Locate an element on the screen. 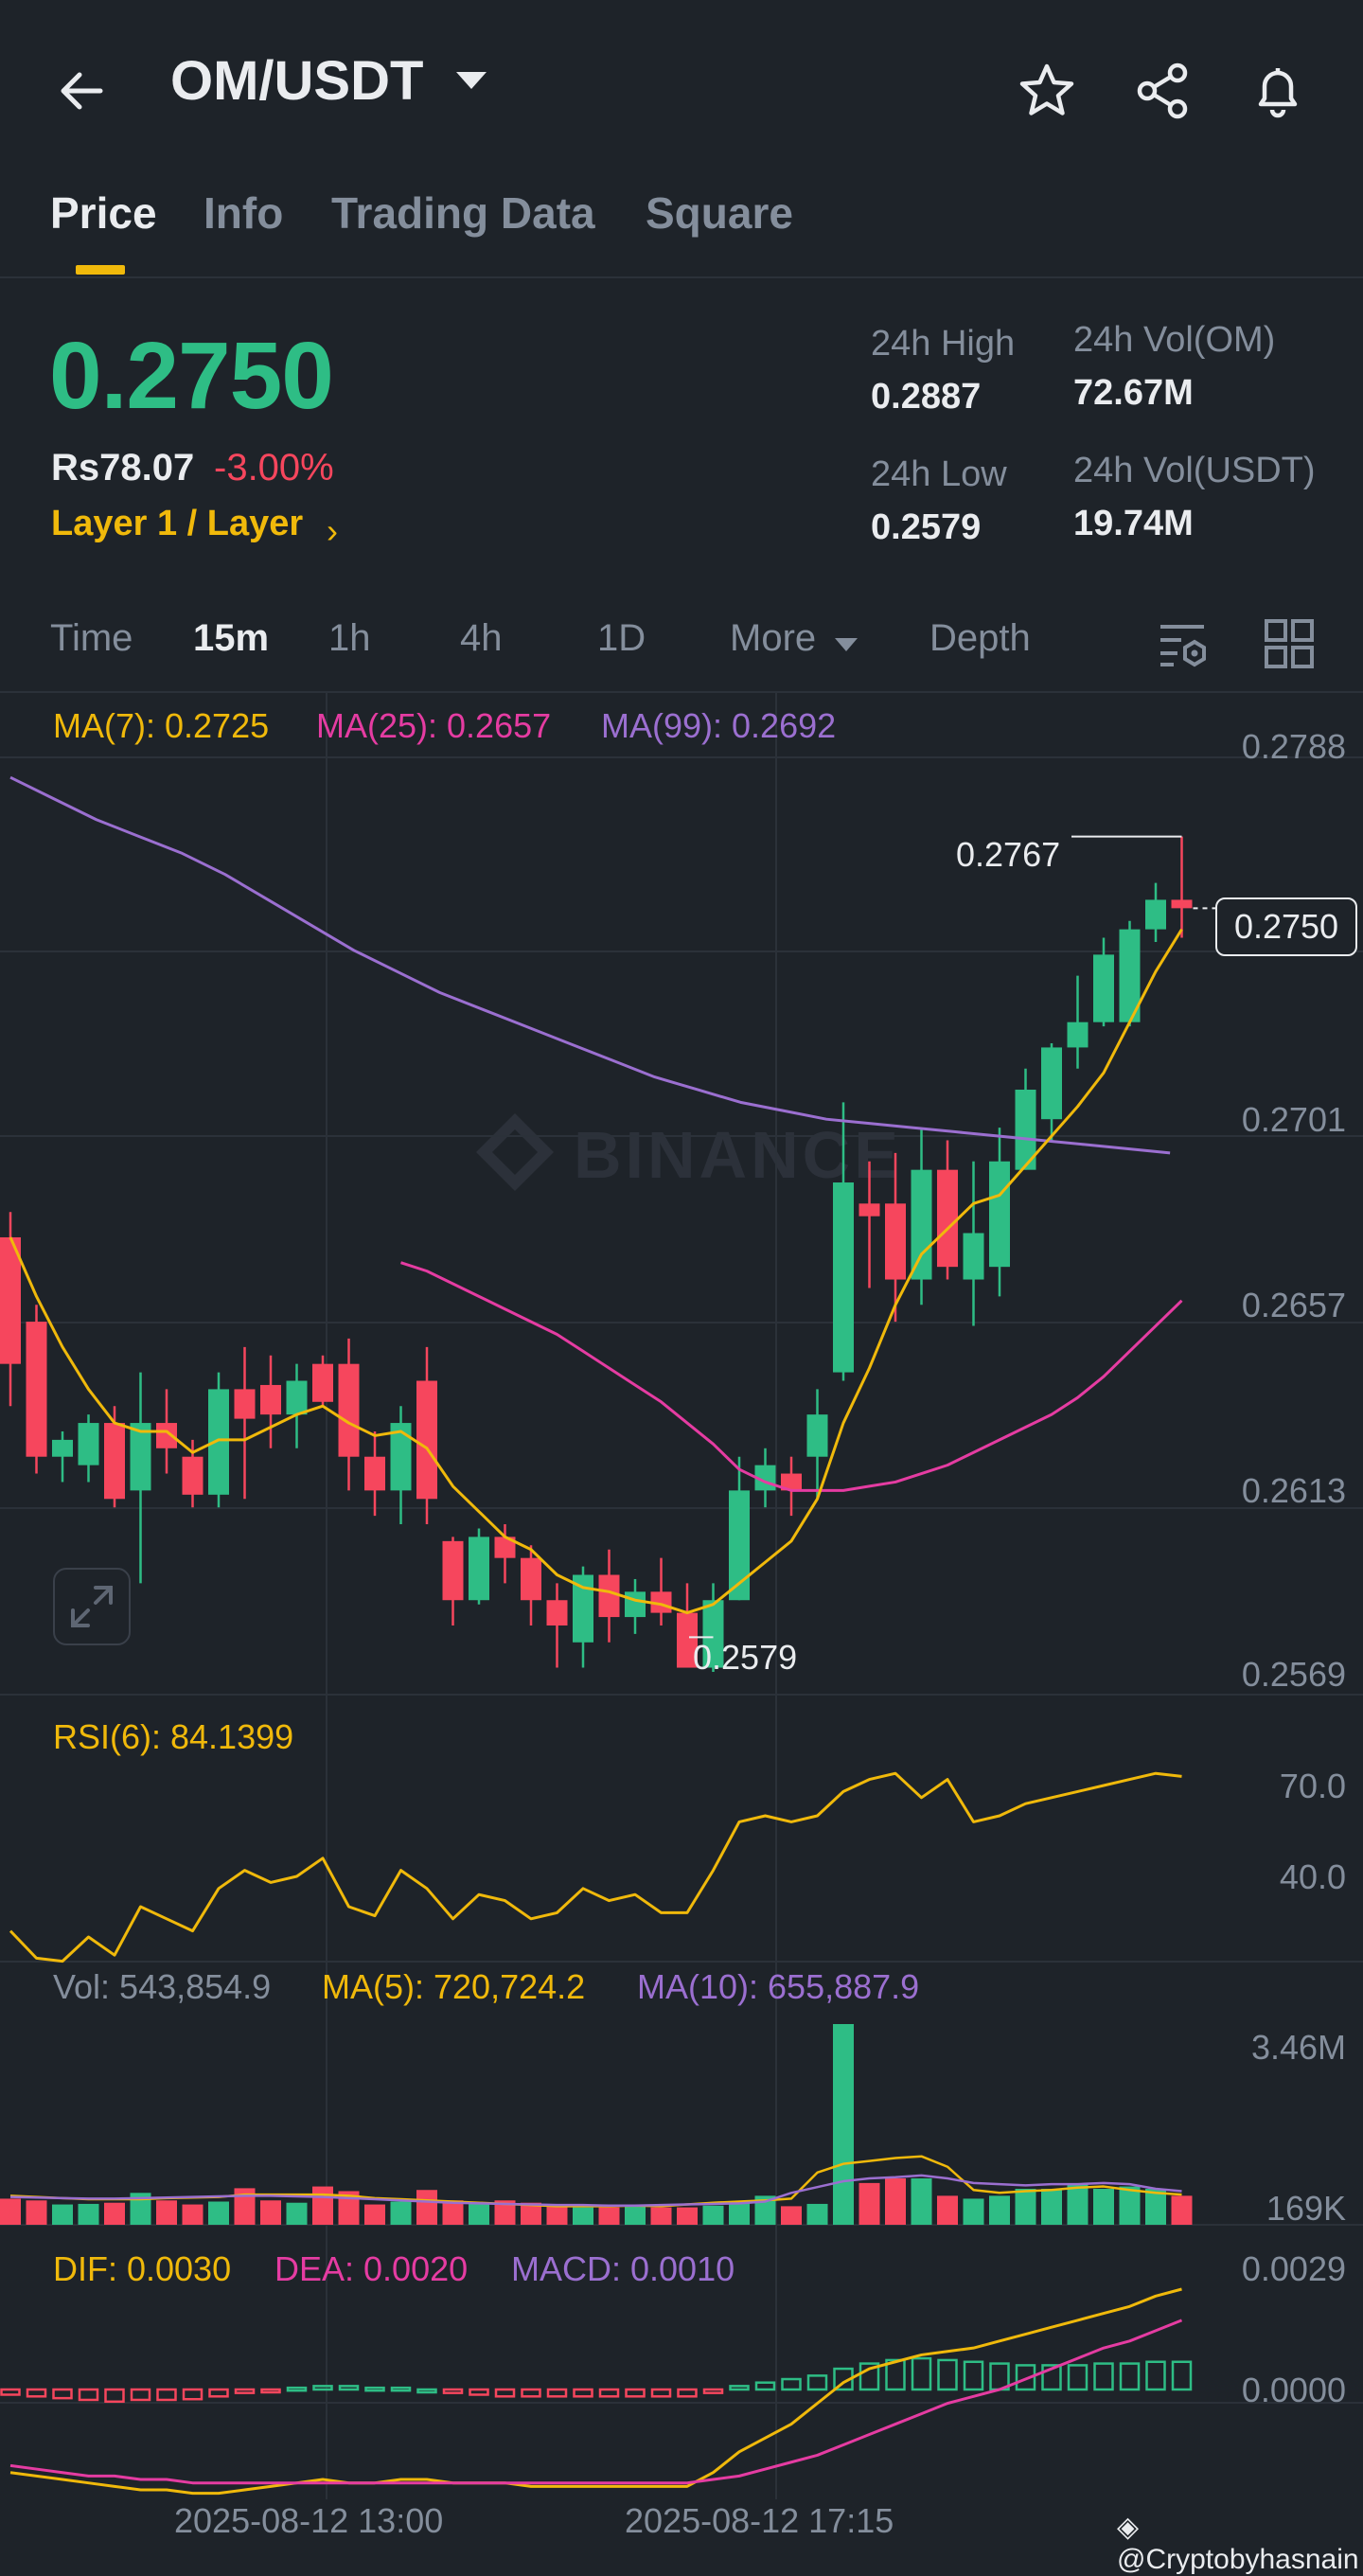  macd-axis-tick: 0.0029 is located at coordinates (1293, 2268).